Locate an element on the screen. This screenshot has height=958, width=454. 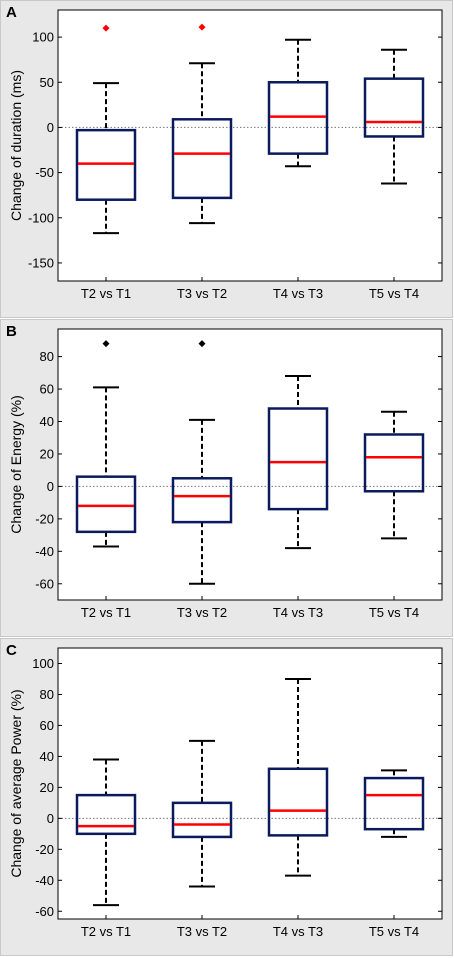
y-tick-label: -100 is located at coordinates (41, 217).